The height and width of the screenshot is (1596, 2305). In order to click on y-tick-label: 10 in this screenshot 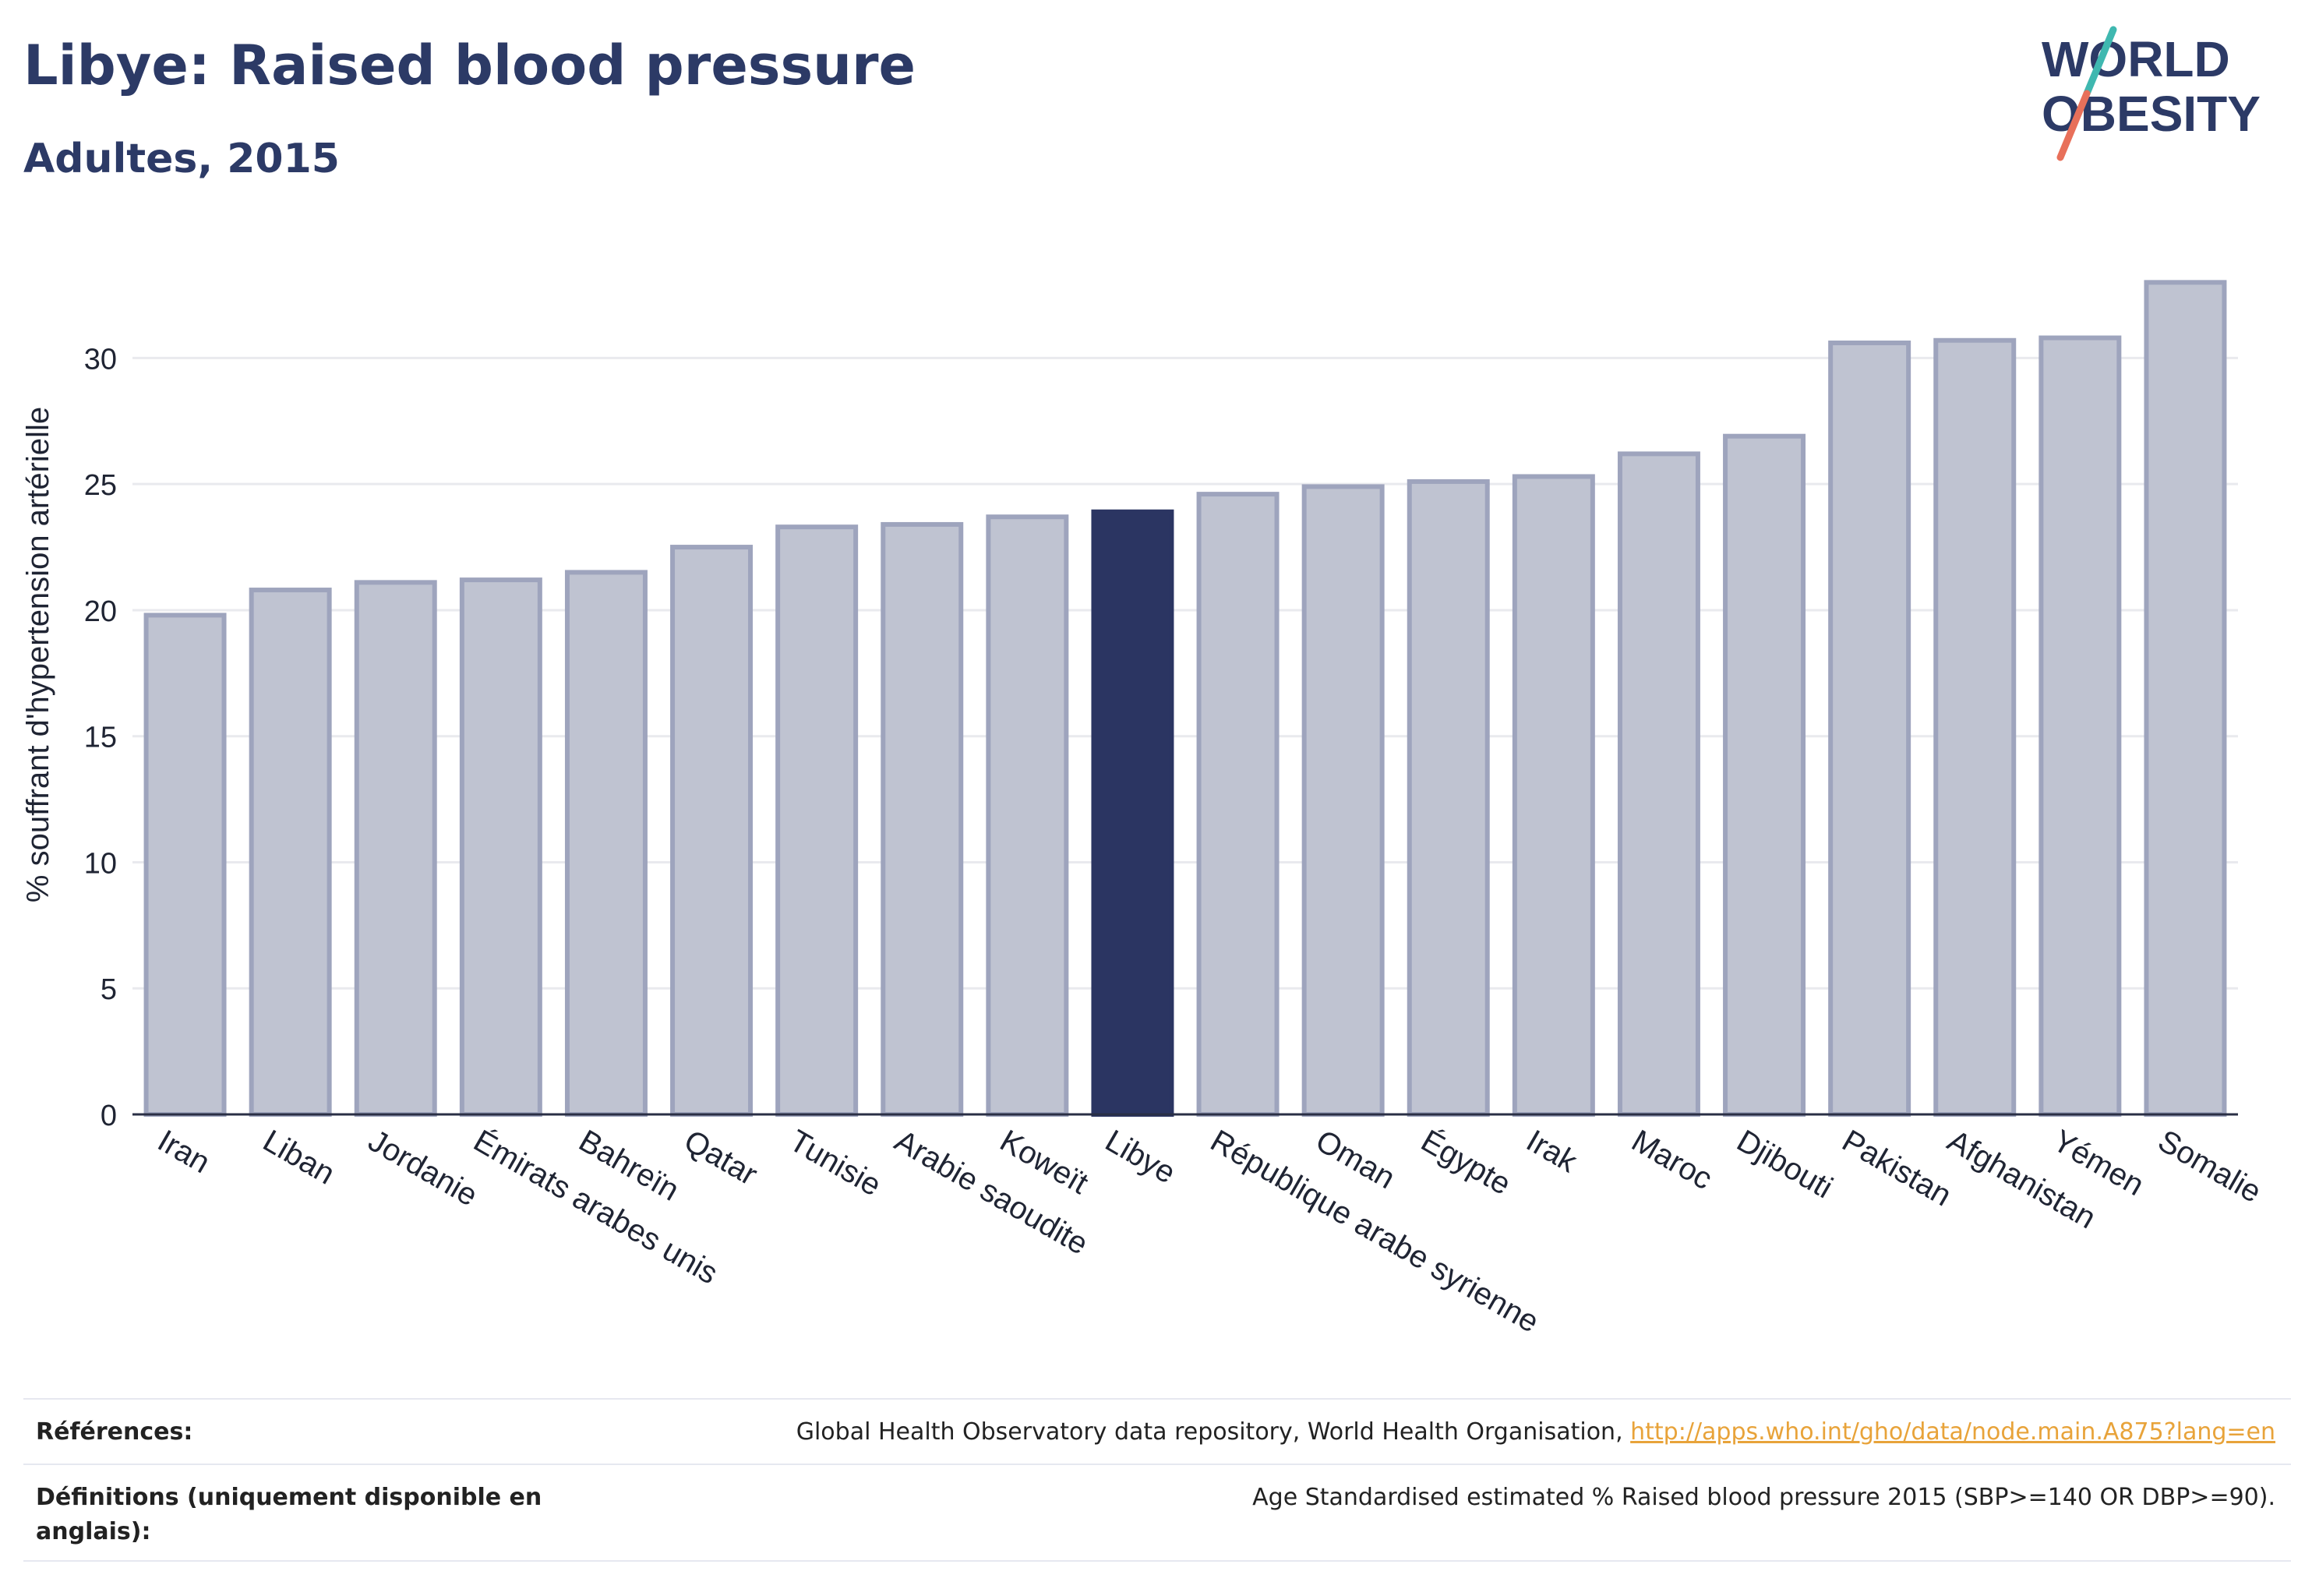, I will do `click(101, 863)`.